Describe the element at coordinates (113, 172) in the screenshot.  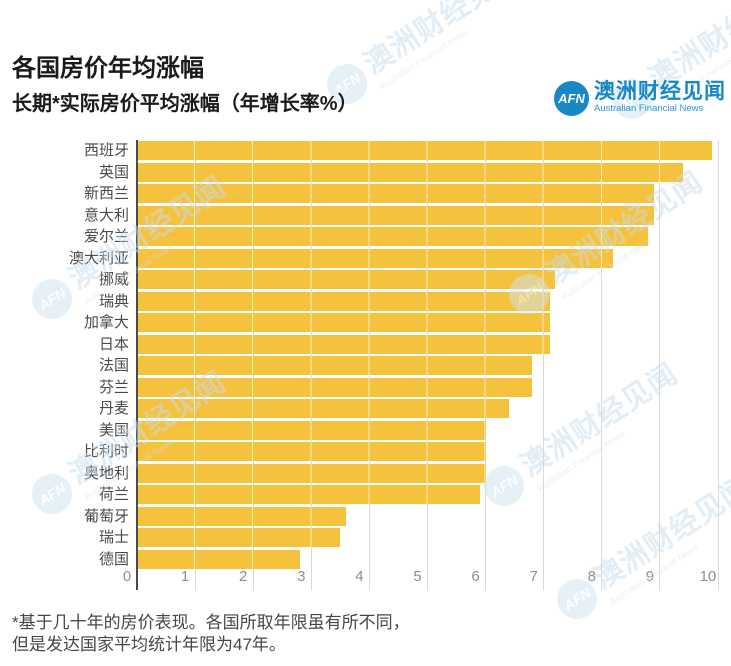
I see `category-label: 英国` at that location.